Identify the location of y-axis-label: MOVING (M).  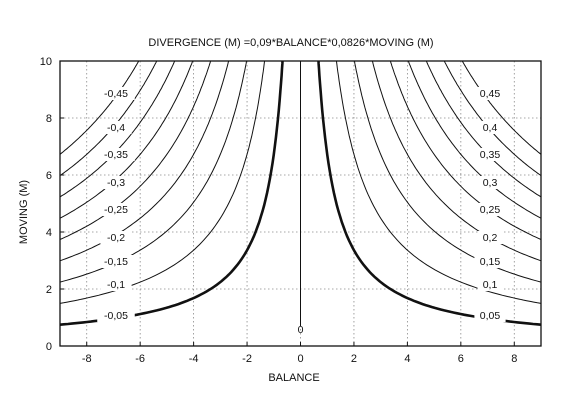
(24, 212).